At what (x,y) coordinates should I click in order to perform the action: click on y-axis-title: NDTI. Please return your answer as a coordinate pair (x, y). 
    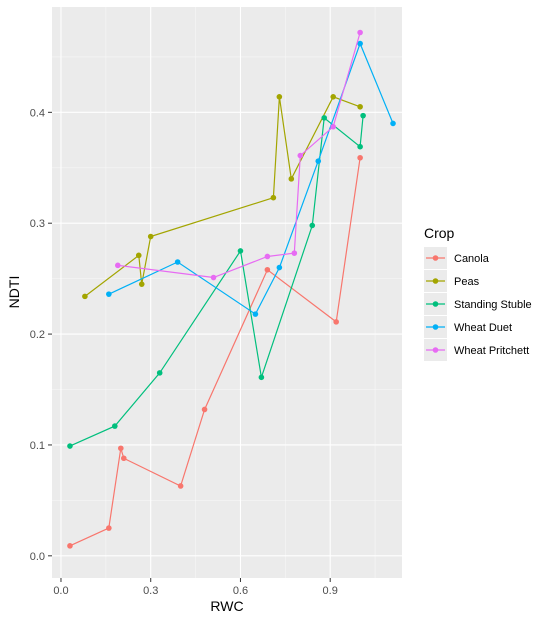
    Looking at the image, I should click on (14, 292).